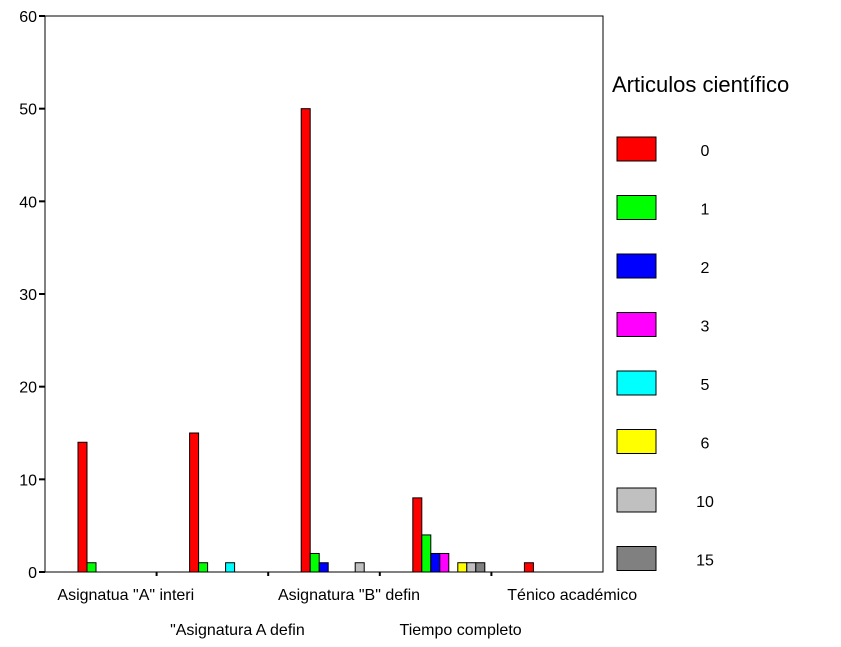 The width and height of the screenshot is (841, 647). What do you see at coordinates (705, 561) in the screenshot?
I see `legend-label-15: 15` at bounding box center [705, 561].